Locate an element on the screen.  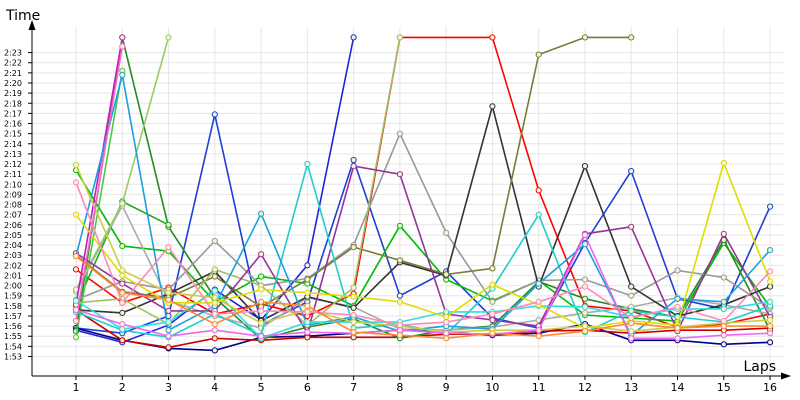
series-15-point is located at coordinates (399, 37).